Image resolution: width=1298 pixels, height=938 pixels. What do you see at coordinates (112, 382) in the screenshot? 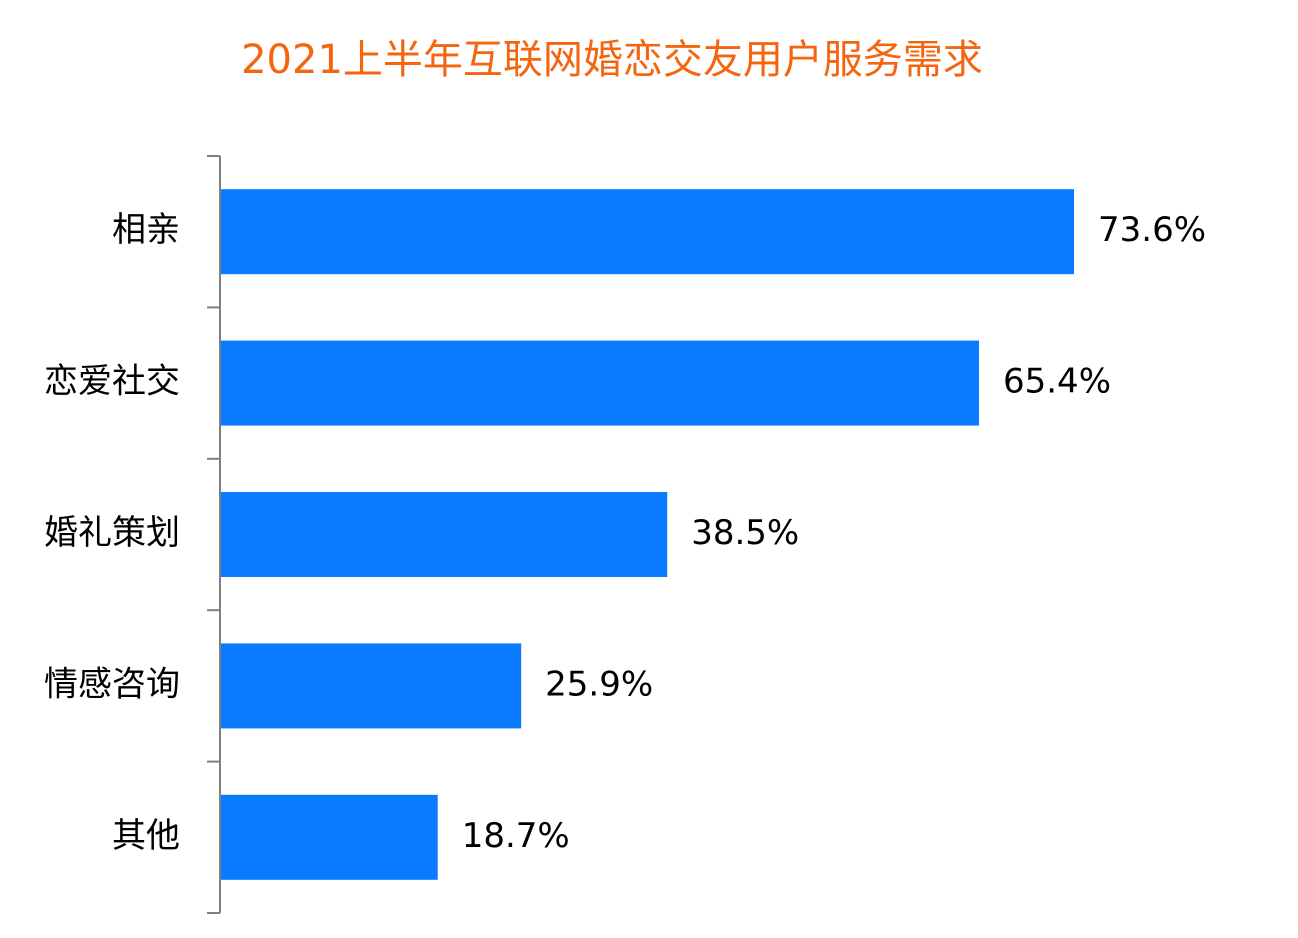
I see `category-label: 恋爱社交` at bounding box center [112, 382].